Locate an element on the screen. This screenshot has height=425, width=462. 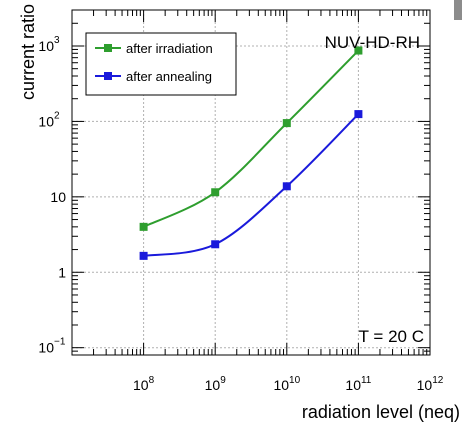
y-tick-label: 1 is located at coordinates (62, 272).